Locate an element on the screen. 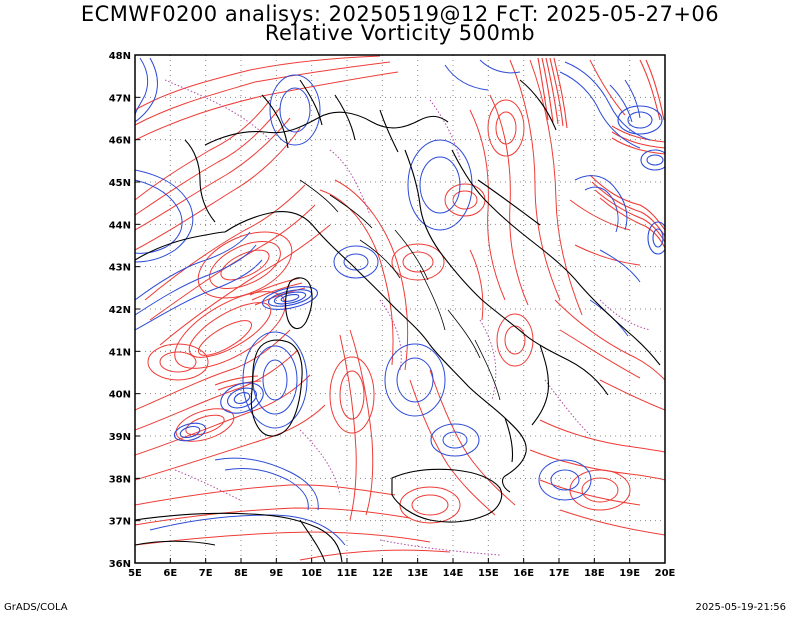  lon-tick-label: 8E is located at coordinates (241, 573).